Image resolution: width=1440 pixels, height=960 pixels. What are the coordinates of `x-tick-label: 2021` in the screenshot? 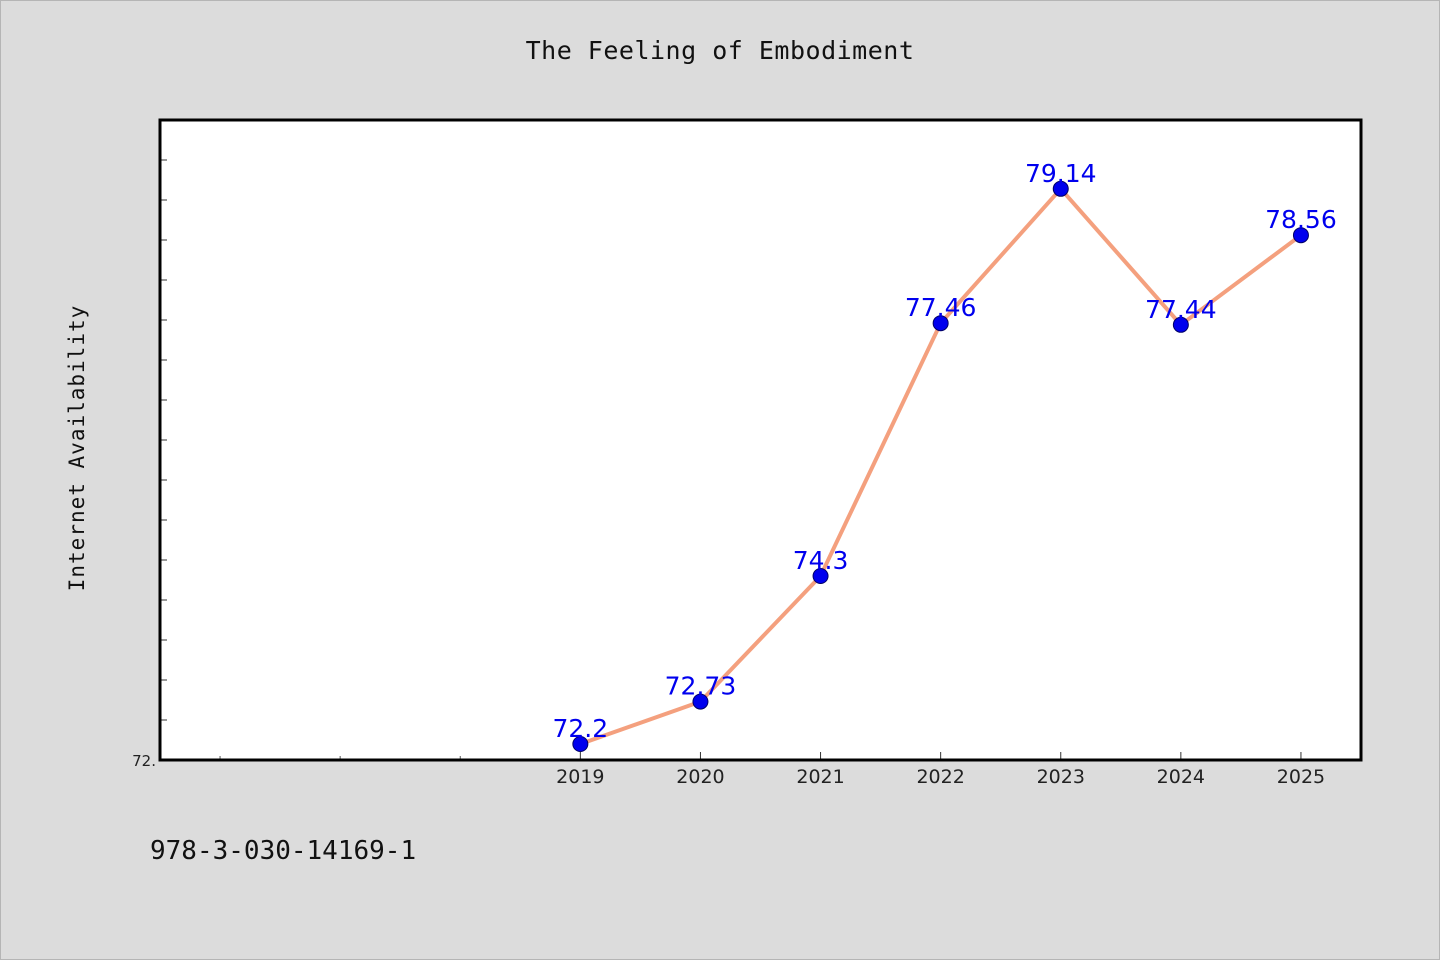 It's located at (820, 777).